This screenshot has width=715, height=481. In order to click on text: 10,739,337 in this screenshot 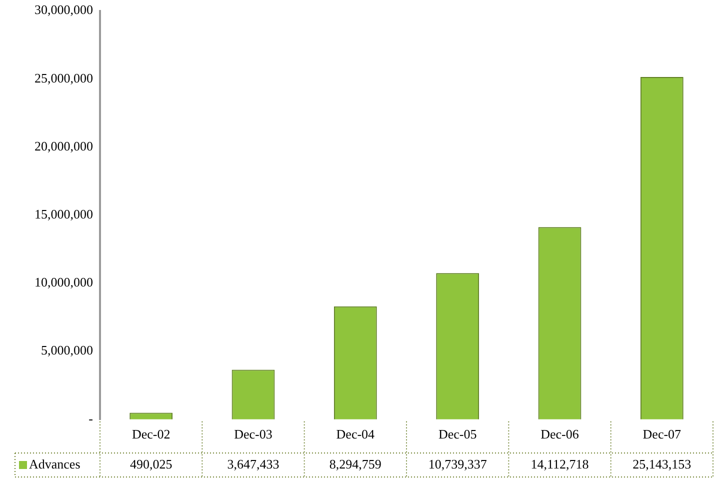, I will do `click(457, 464)`.